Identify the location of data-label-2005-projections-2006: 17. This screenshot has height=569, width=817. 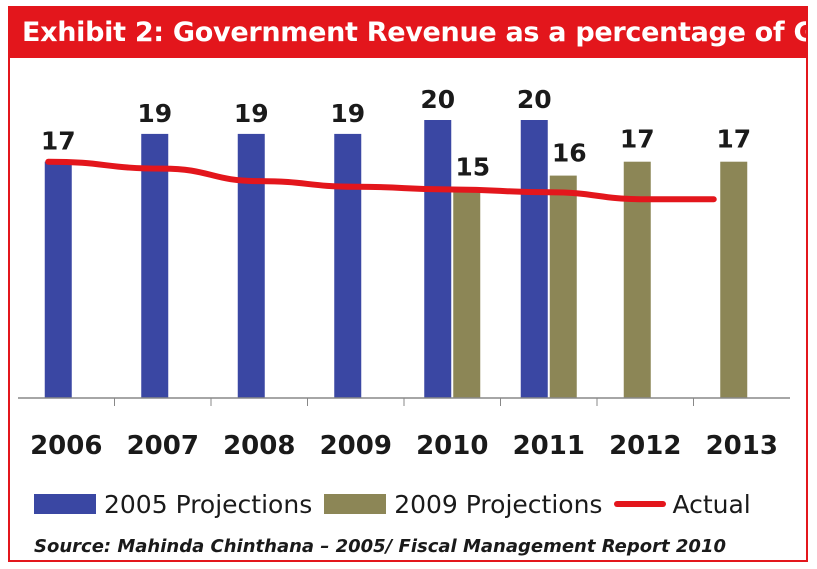
(58, 141).